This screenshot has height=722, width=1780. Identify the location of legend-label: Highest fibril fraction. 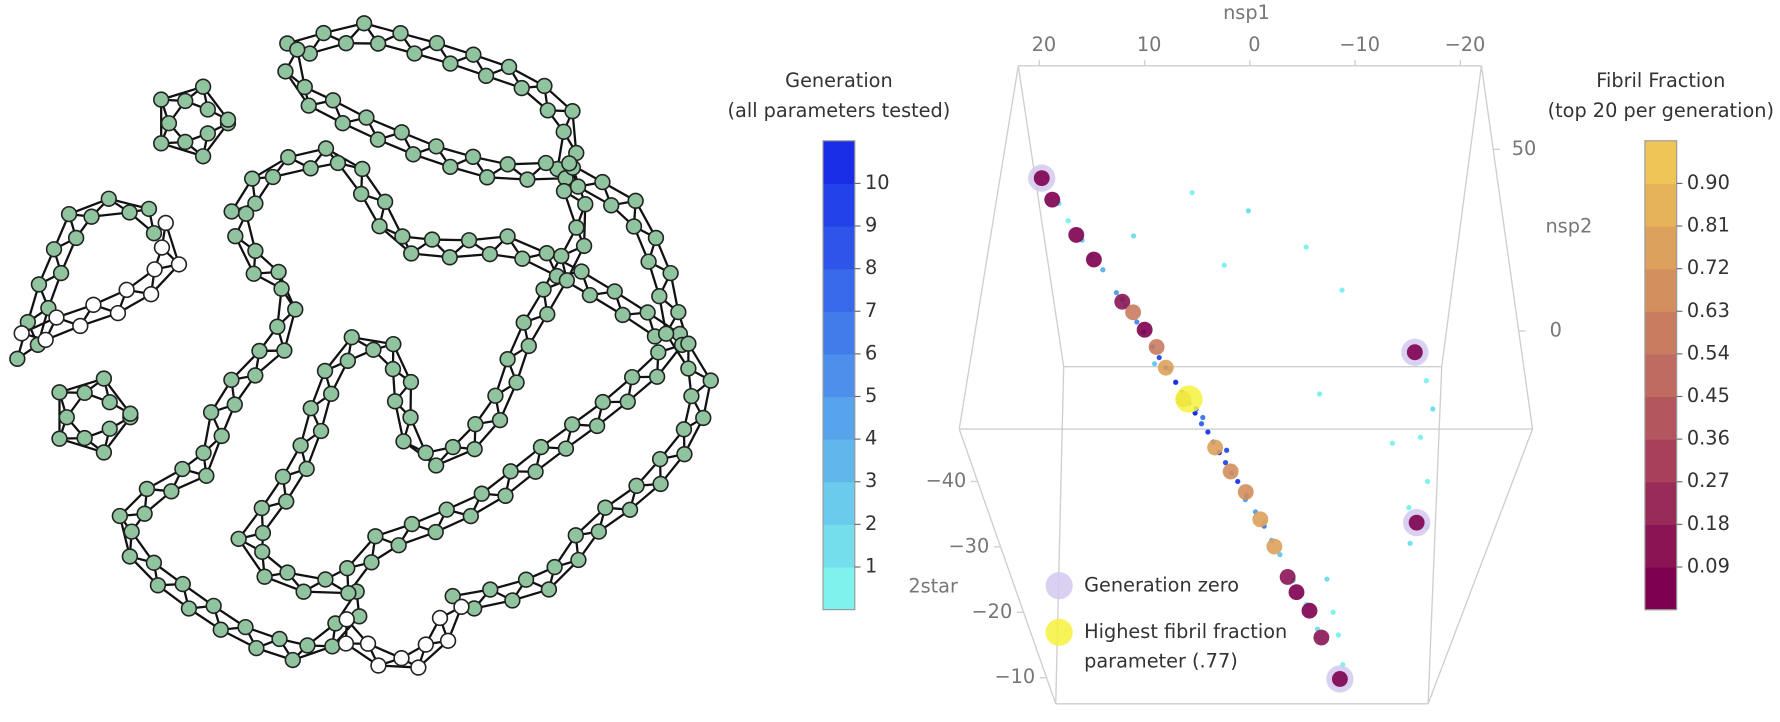
(1185, 631).